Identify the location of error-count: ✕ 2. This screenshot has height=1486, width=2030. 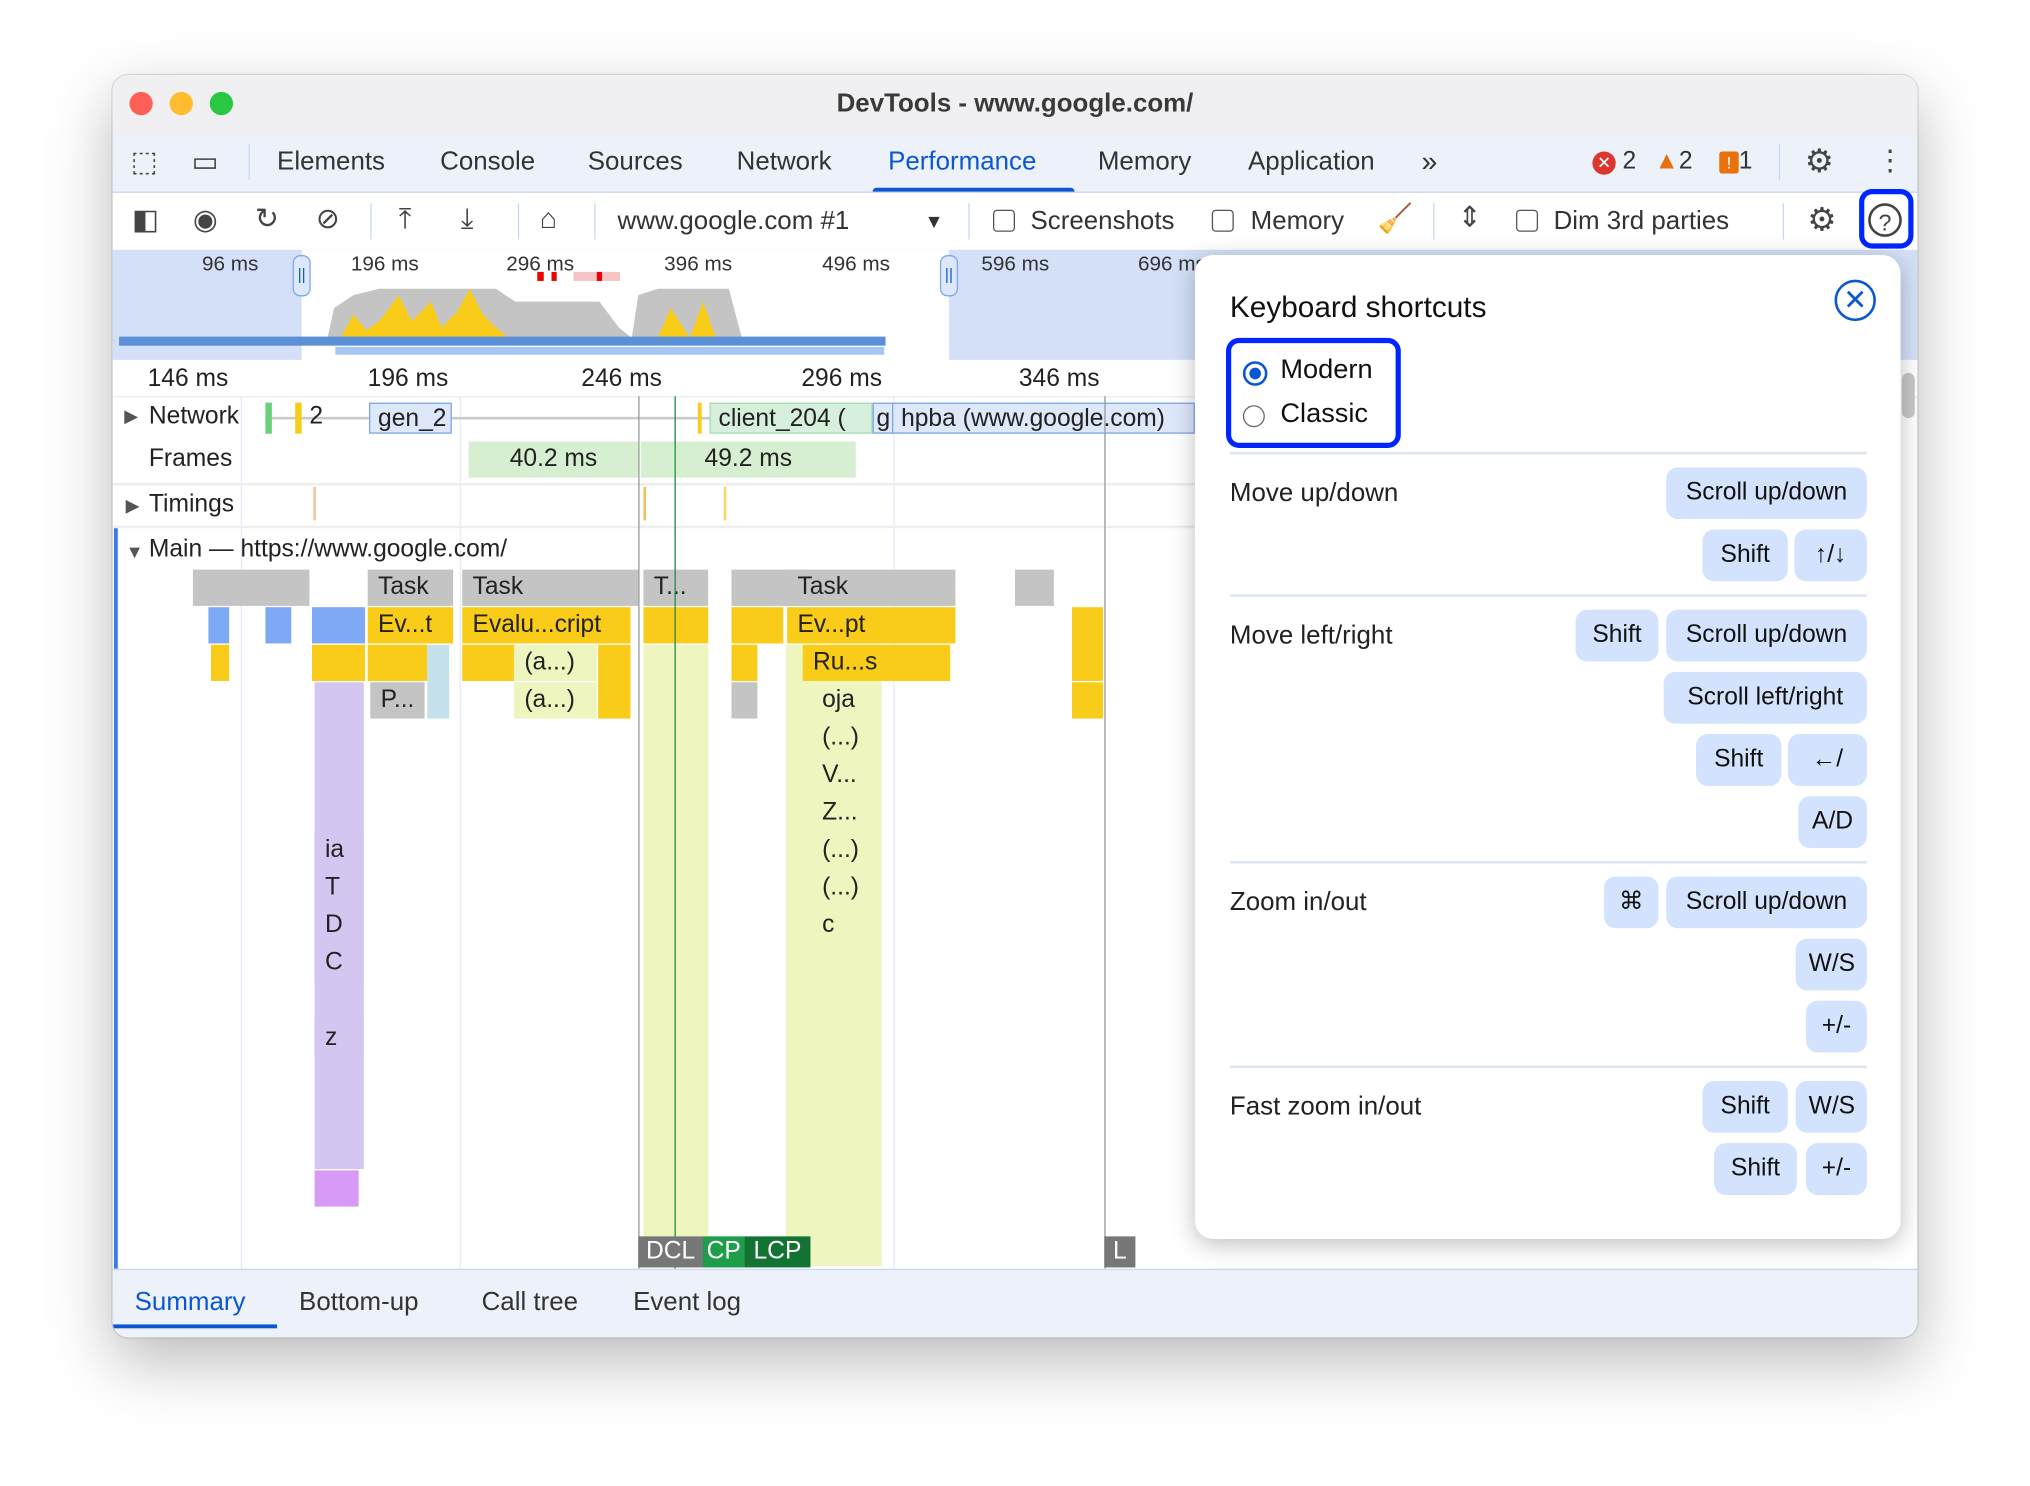
(1614, 162).